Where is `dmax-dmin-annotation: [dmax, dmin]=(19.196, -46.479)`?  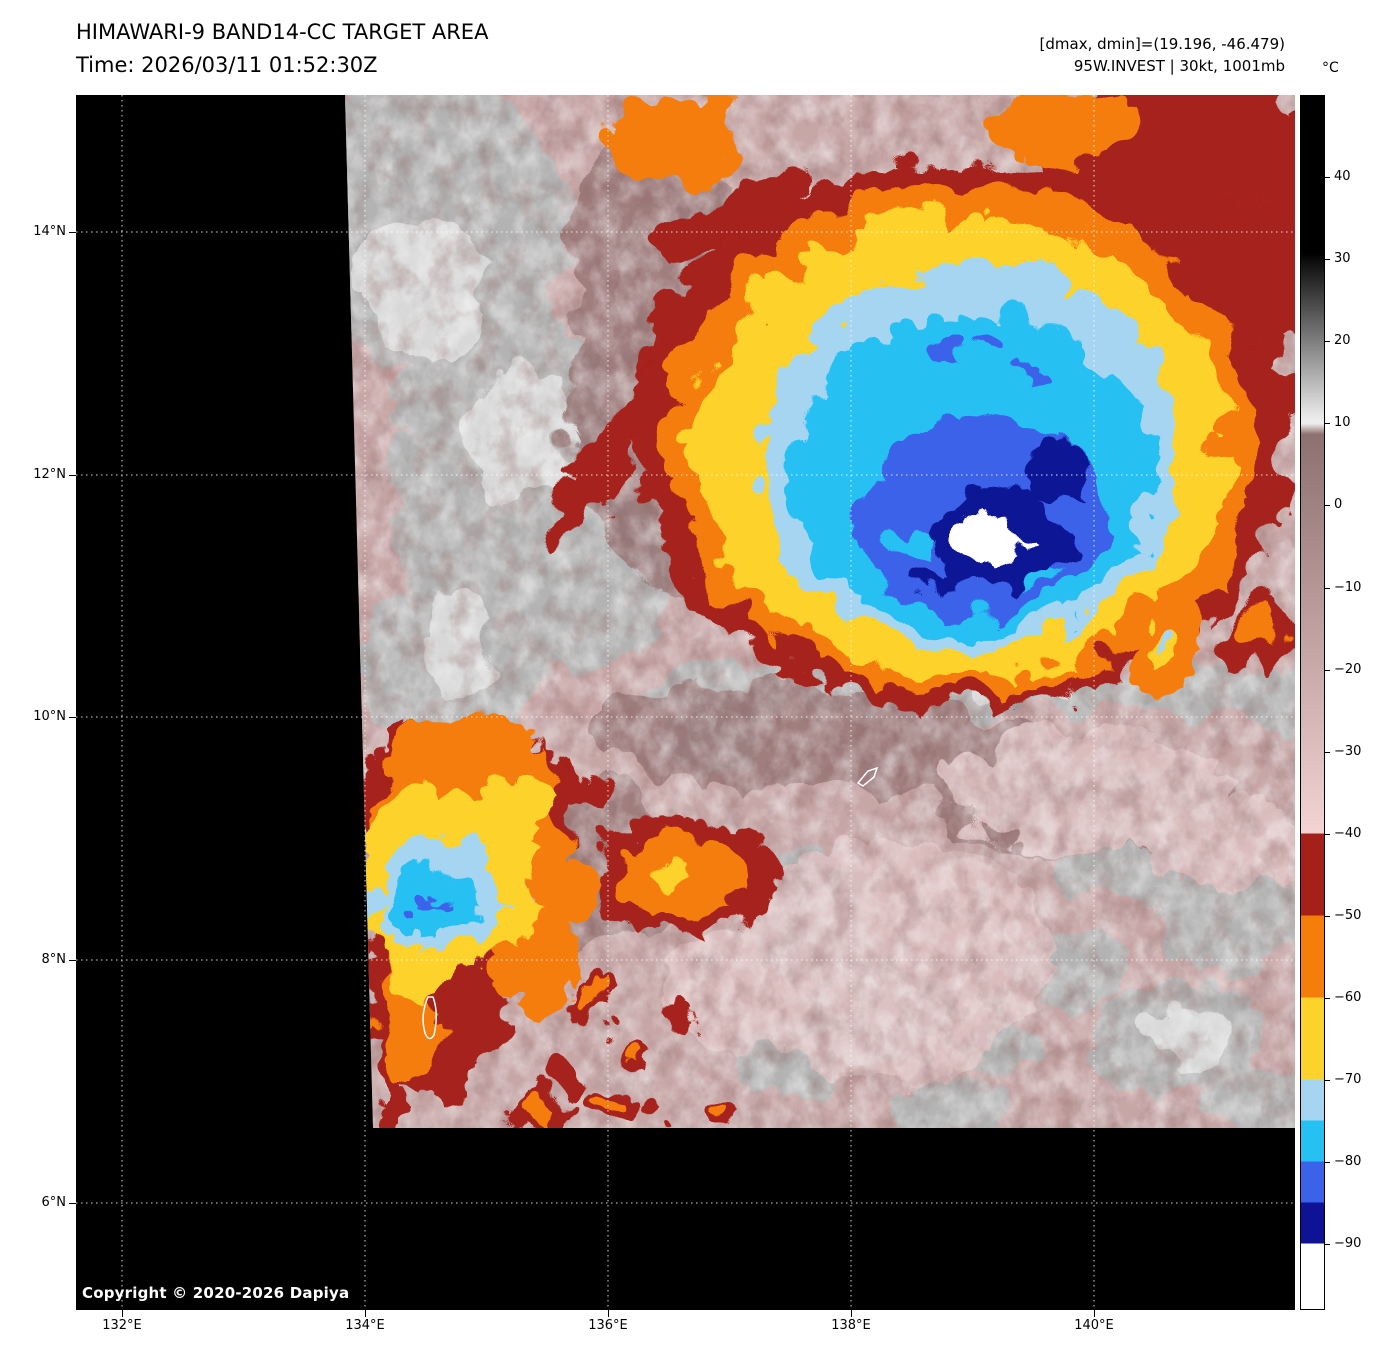 dmax-dmin-annotation: [dmax, dmin]=(19.196, -46.479) is located at coordinates (1162, 44).